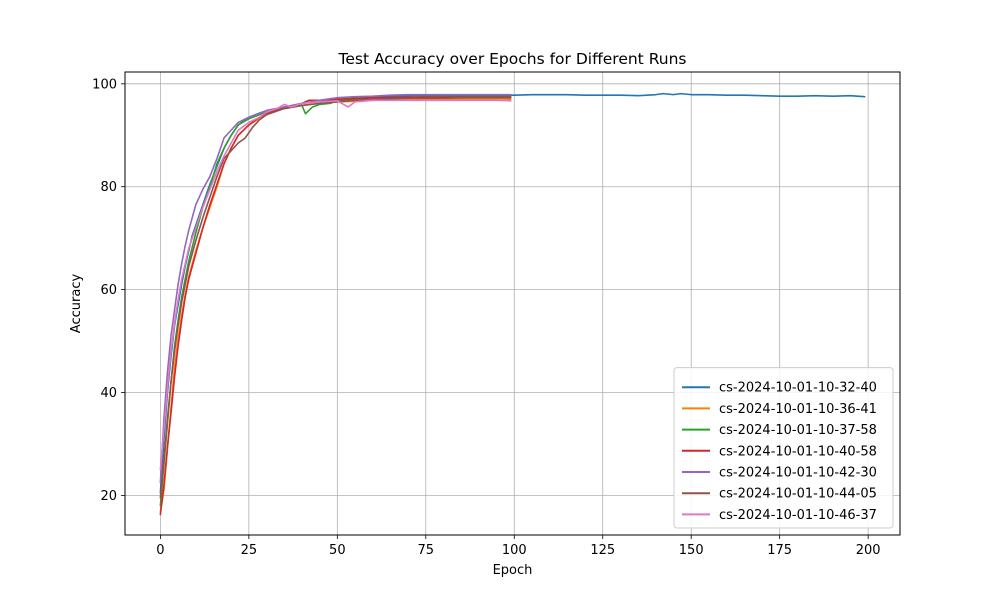 The image size is (1000, 605). I want to click on legend-label: cs-2024-10-01-10-40-58, so click(798, 451).